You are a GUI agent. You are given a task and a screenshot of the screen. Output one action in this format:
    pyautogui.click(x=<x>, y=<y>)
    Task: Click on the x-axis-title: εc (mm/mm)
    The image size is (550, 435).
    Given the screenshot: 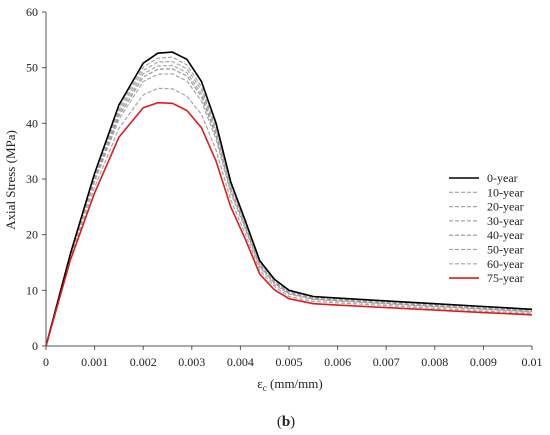 What is the action you would take?
    pyautogui.click(x=289, y=384)
    